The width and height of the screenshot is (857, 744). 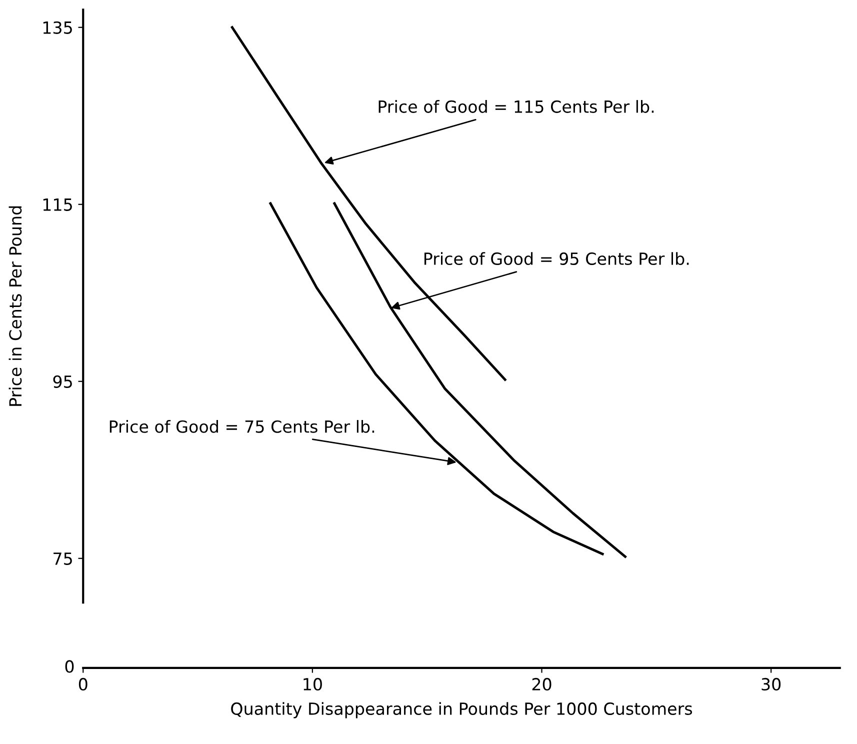 I want to click on annotation: Price of Good = 95 Cents Per lb., so click(x=556, y=259).